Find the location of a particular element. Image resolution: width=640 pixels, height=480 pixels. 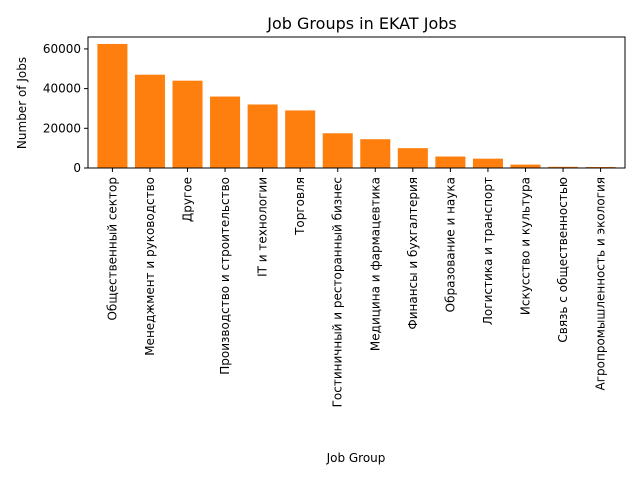

chart-title: Job Groups in EKAT Jobs is located at coordinates (361, 23).